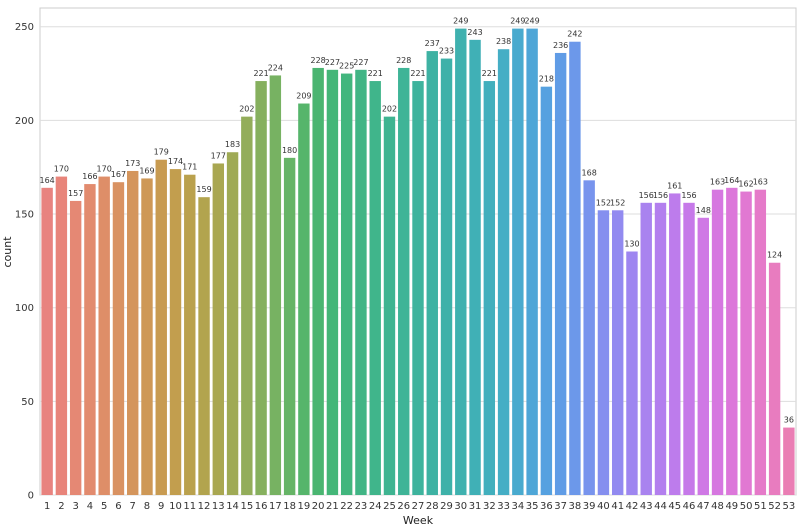 The image size is (809, 531). I want to click on data-label: 237, so click(432, 43).